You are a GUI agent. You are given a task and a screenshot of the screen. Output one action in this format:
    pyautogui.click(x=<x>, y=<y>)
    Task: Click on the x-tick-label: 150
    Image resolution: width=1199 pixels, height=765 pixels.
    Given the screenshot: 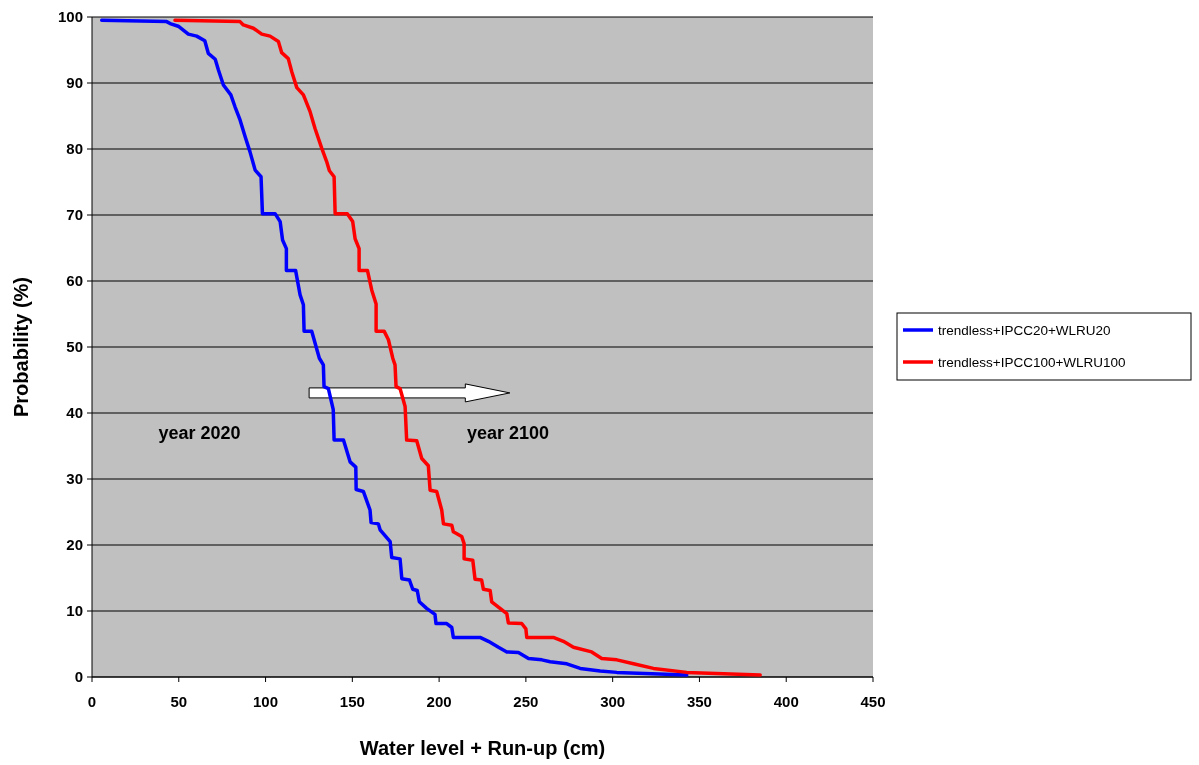 What is the action you would take?
    pyautogui.click(x=352, y=701)
    